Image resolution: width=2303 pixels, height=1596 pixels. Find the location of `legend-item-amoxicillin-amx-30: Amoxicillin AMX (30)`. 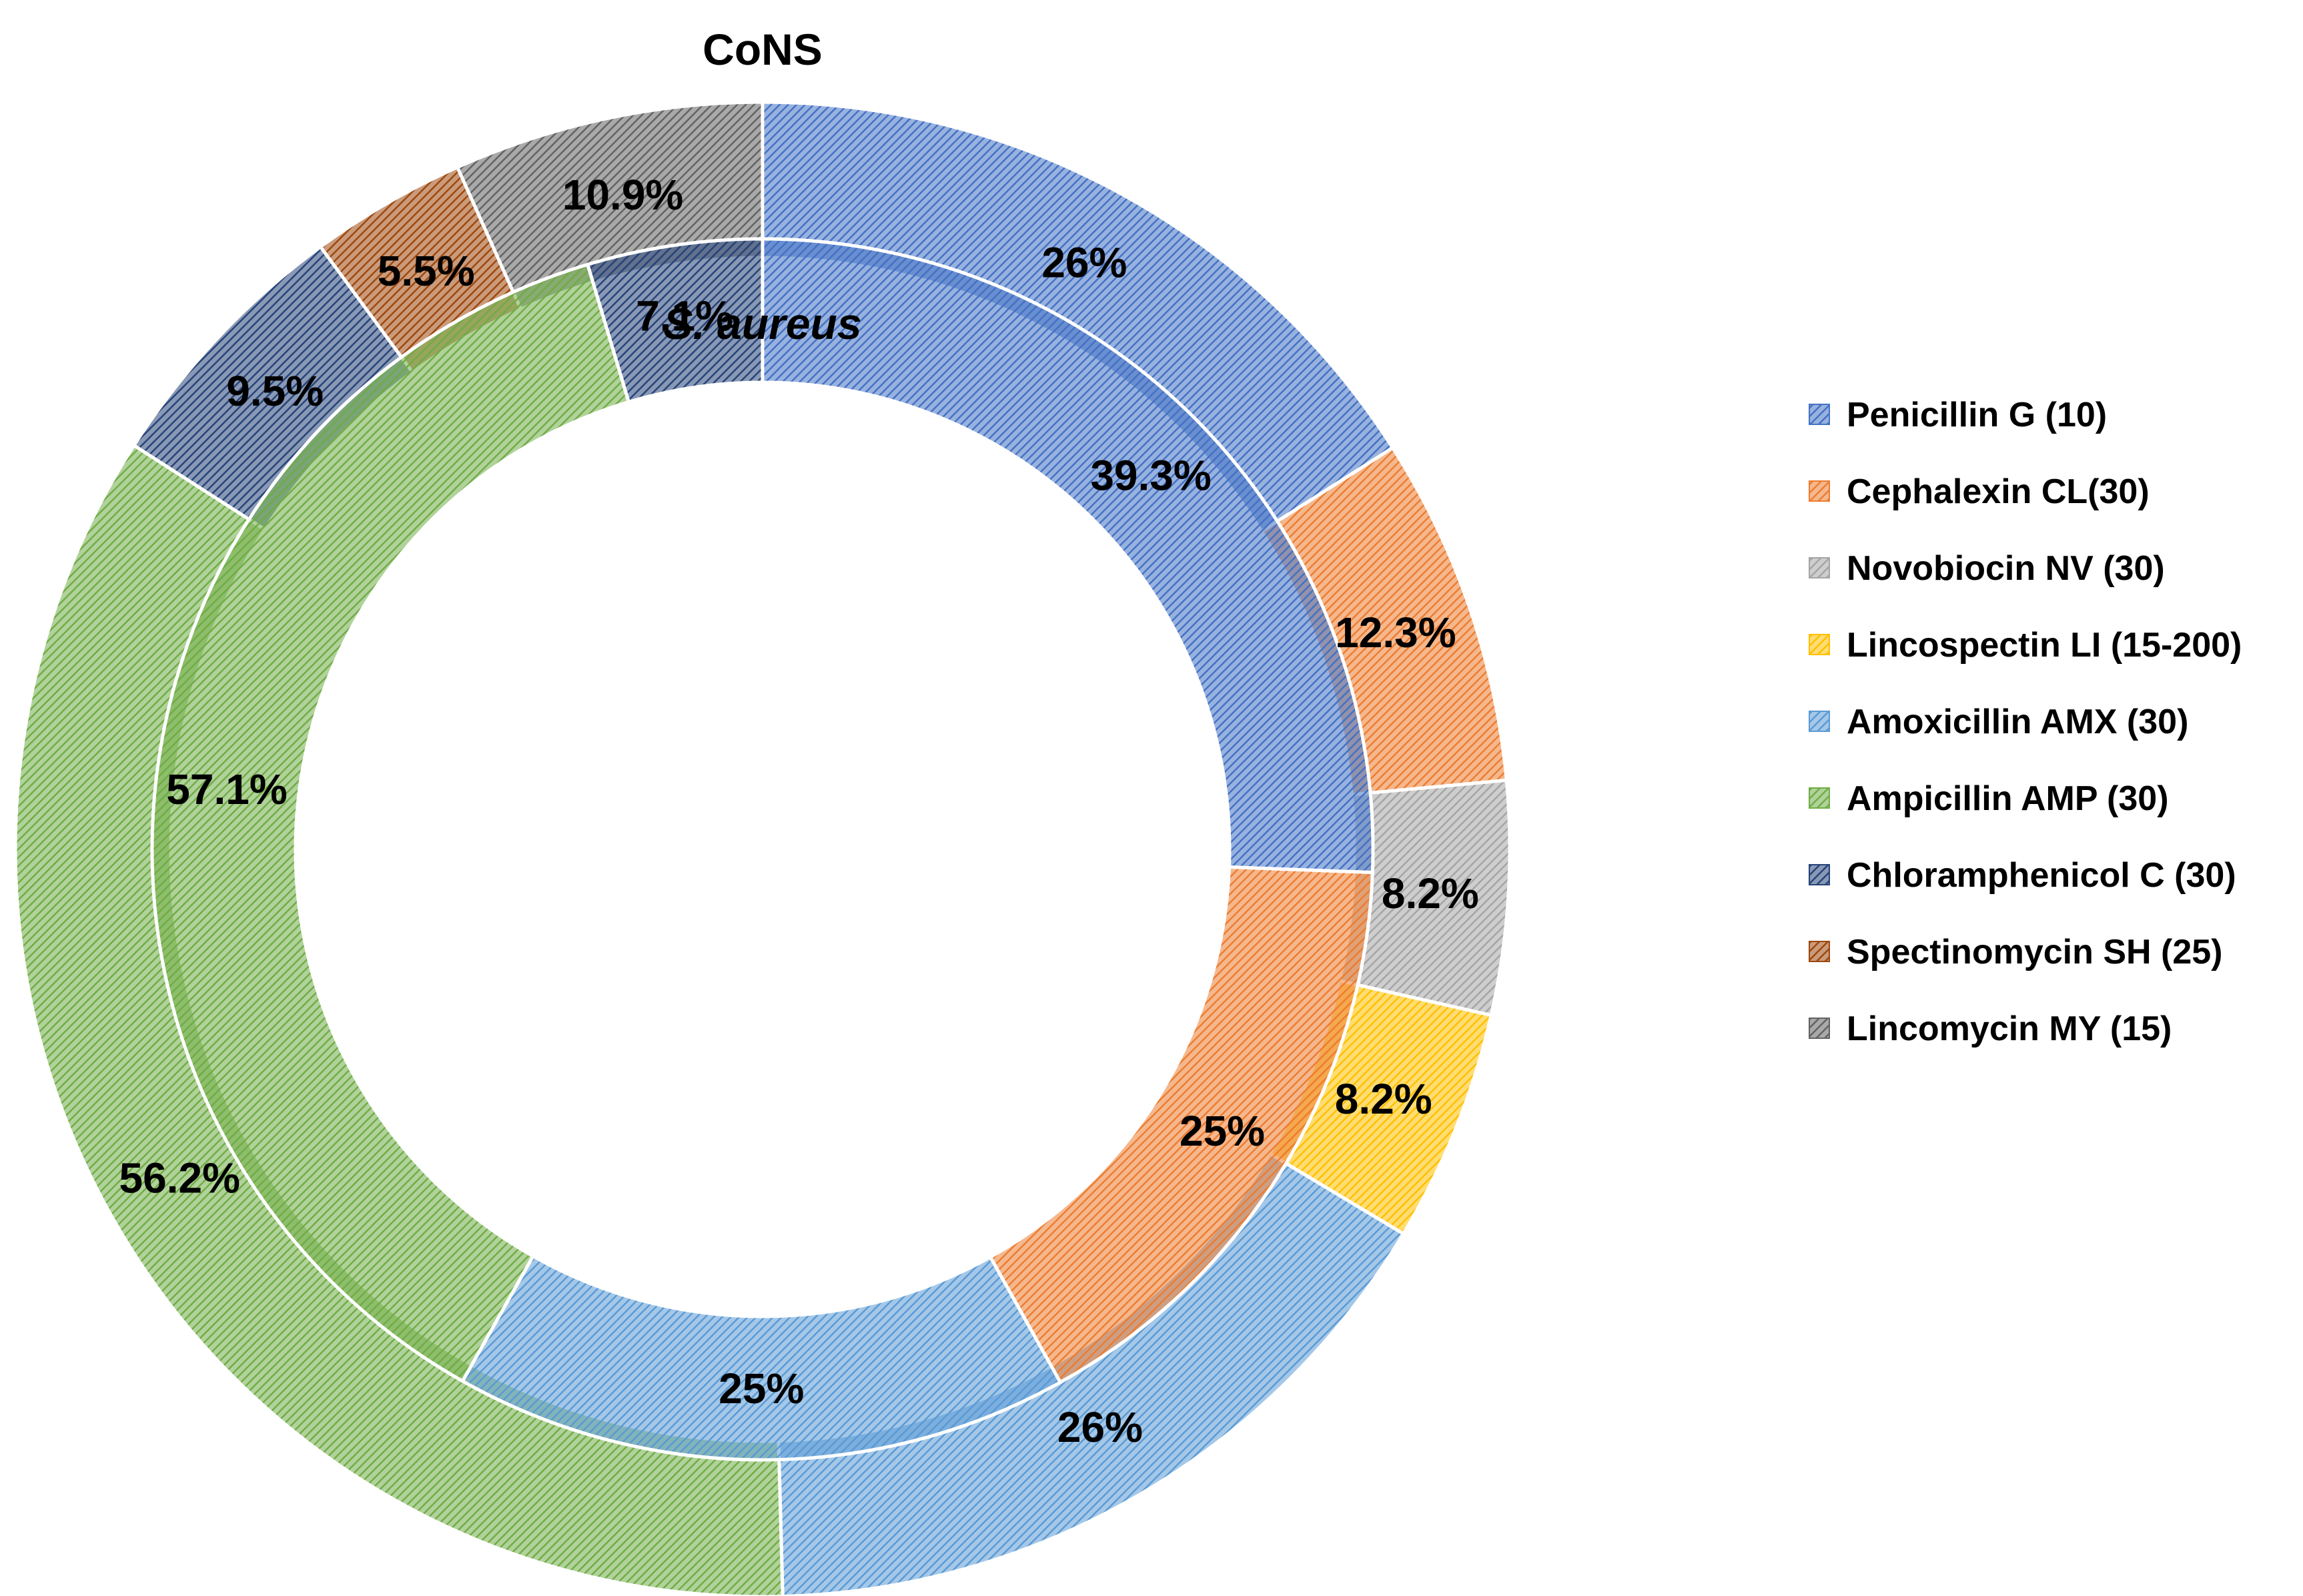

legend-item-amoxicillin-amx-30: Amoxicillin AMX (30) is located at coordinates (1998, 722).